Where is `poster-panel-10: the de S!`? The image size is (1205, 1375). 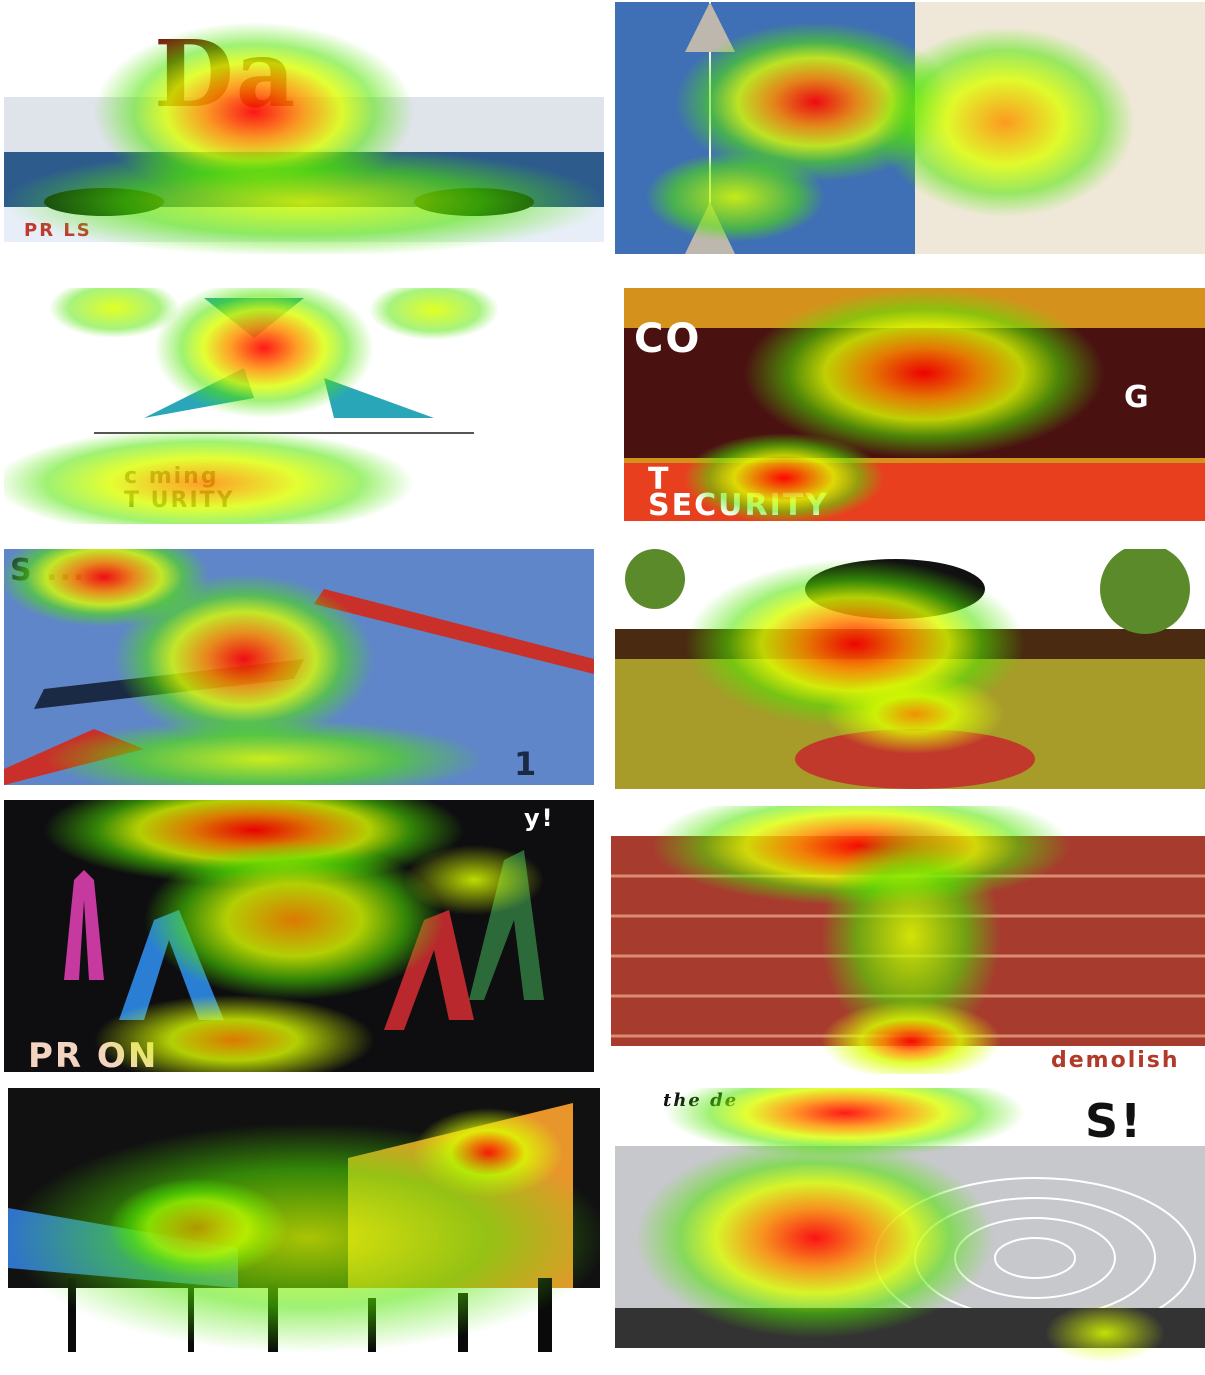 poster-panel-10: the de S! is located at coordinates (910, 1231).